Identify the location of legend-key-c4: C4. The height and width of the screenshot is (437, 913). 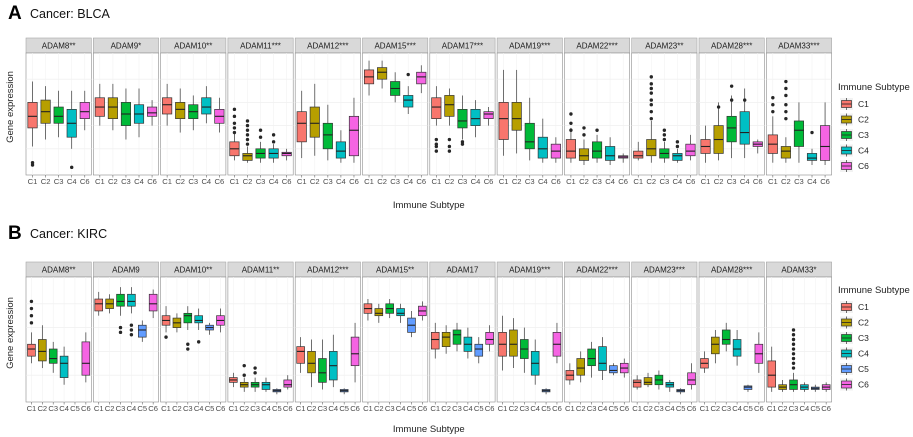
(854, 150).